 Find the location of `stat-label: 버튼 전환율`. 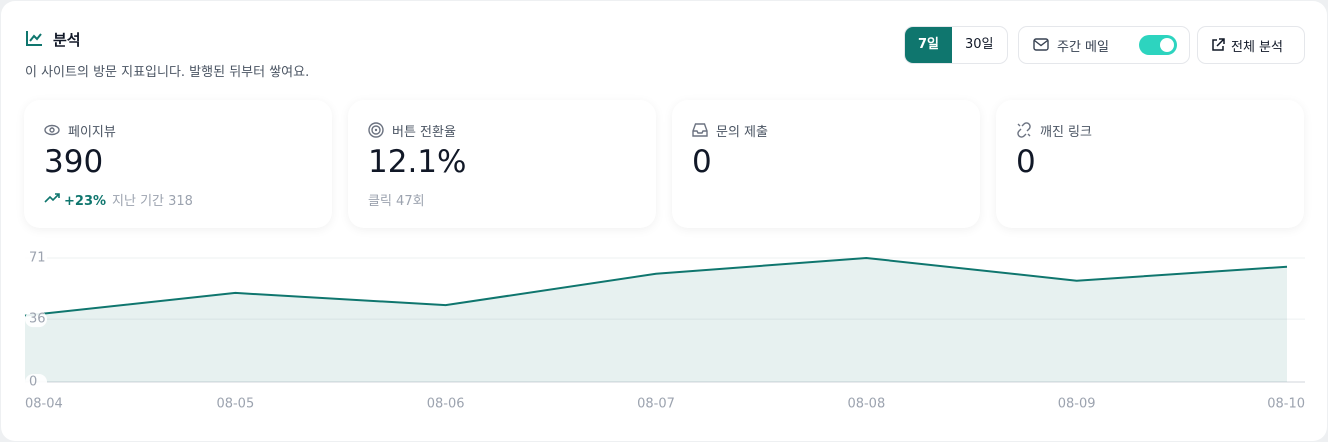

stat-label: 버튼 전환율 is located at coordinates (424, 132).